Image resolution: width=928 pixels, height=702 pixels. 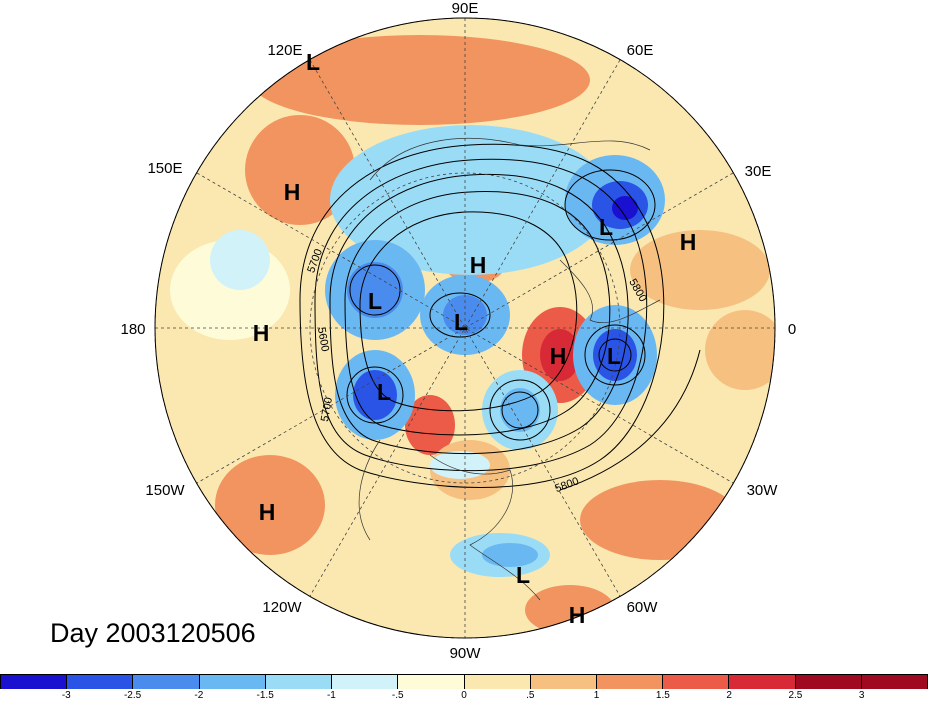 What do you see at coordinates (265, 695) in the screenshot?
I see `colorbar-tick-label: -1.5` at bounding box center [265, 695].